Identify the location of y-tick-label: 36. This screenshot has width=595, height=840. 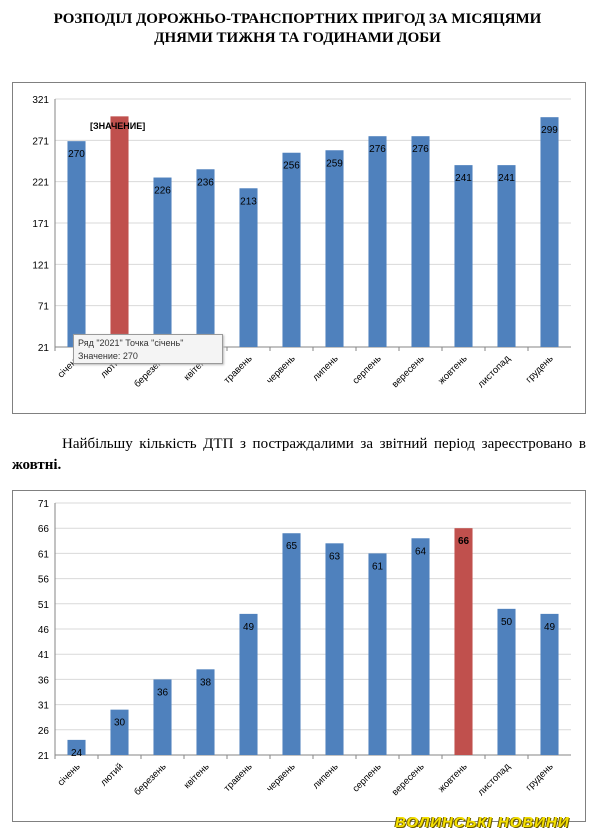
(44, 680).